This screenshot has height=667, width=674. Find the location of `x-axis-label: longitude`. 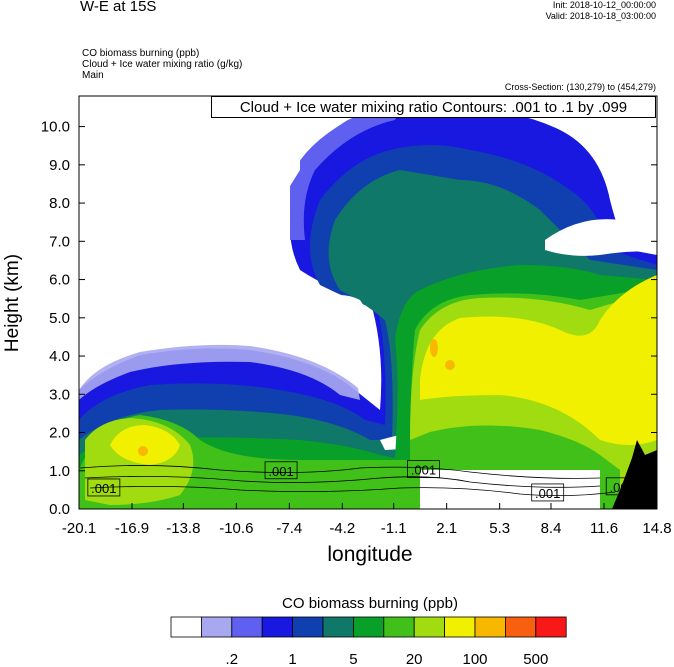

x-axis-label: longitude is located at coordinates (370, 554).